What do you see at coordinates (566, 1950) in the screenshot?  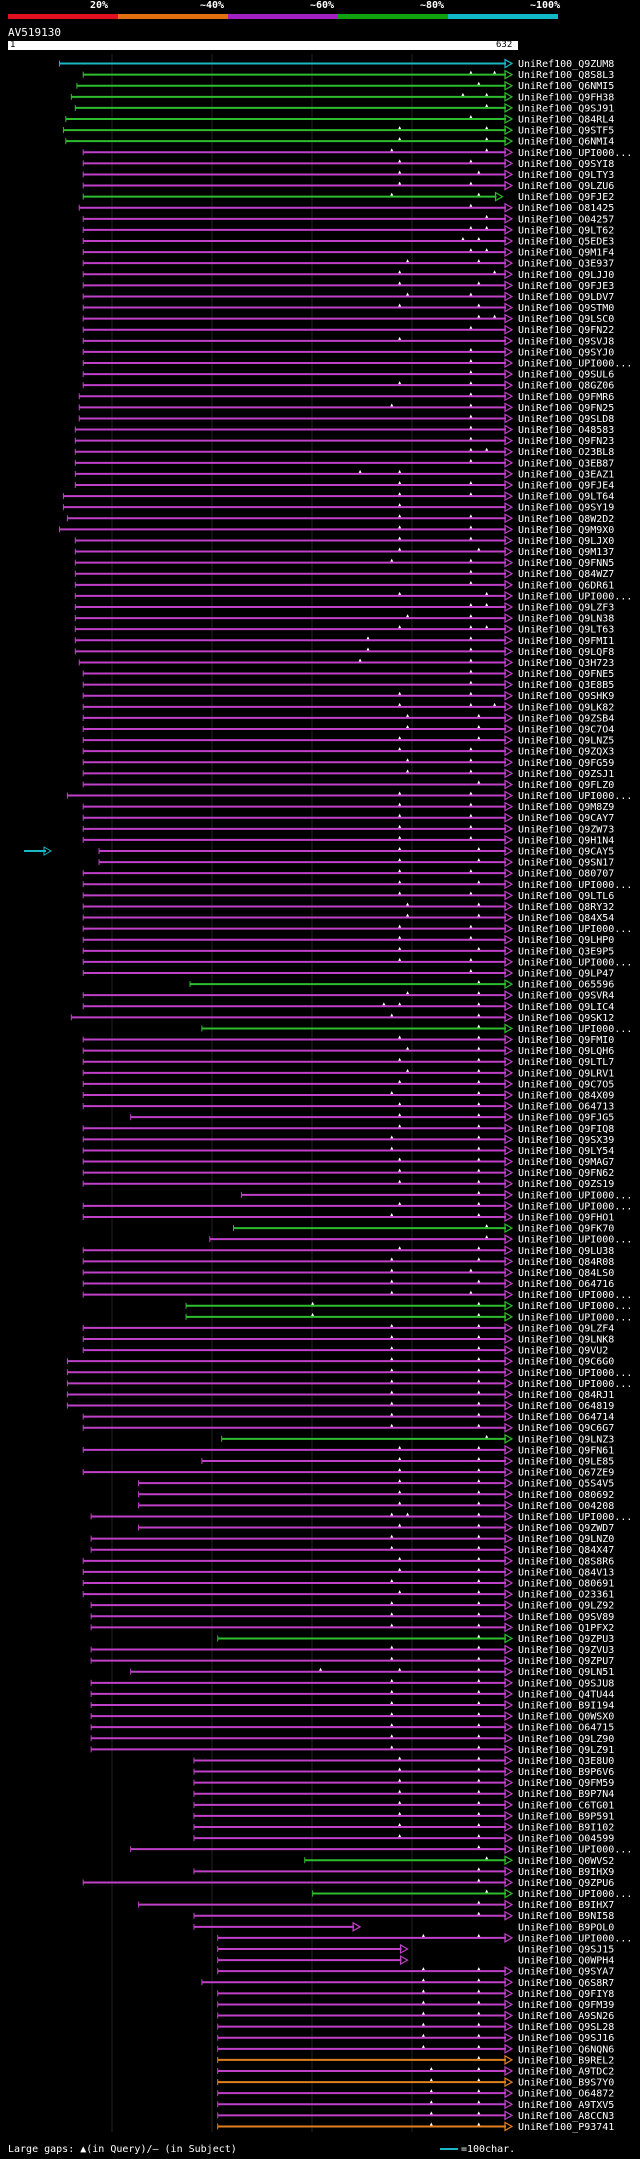 I see `hit-label: UniRef100_Q9SJ15` at bounding box center [566, 1950].